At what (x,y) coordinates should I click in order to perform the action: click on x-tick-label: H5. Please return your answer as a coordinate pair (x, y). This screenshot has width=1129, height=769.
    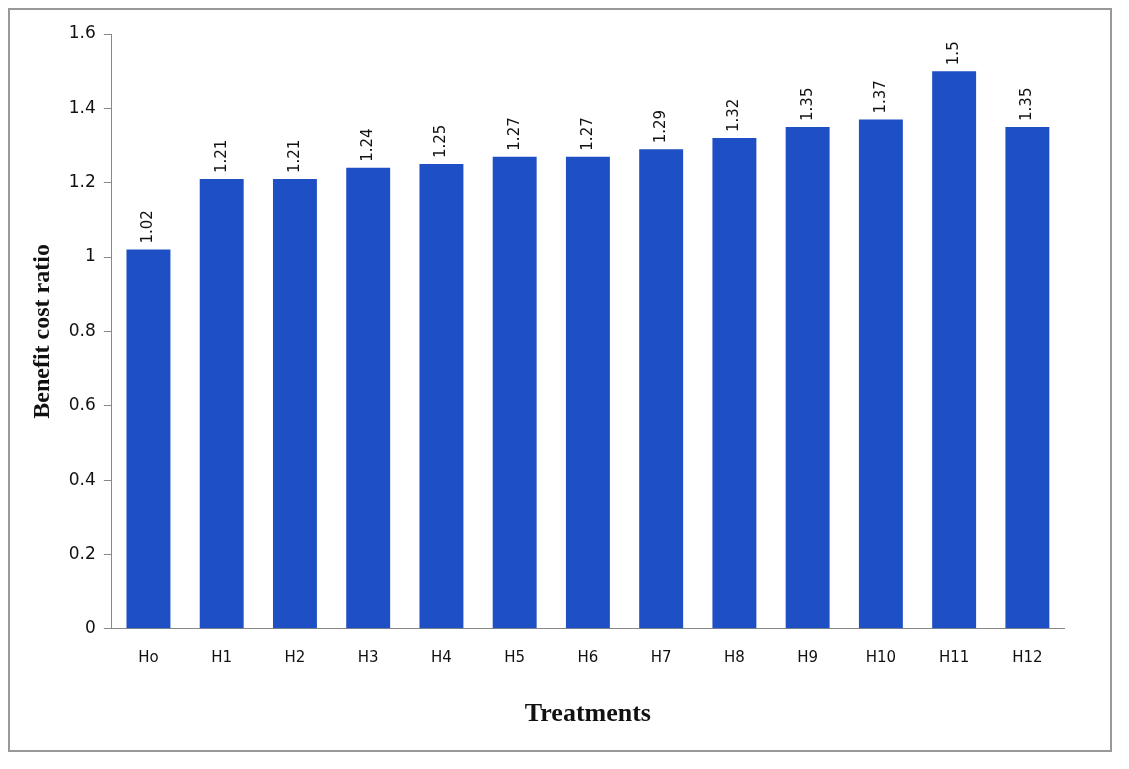
    Looking at the image, I should click on (515, 656).